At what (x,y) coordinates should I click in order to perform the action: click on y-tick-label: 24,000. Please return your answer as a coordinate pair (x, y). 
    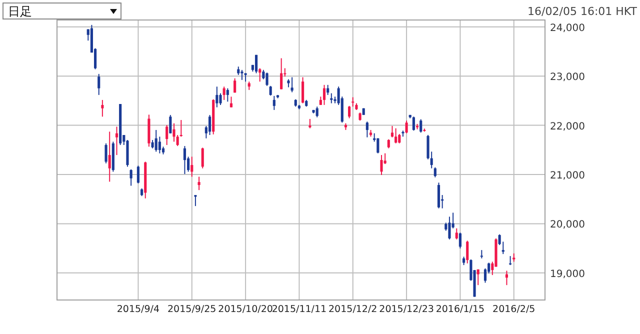
    Looking at the image, I should click on (567, 28).